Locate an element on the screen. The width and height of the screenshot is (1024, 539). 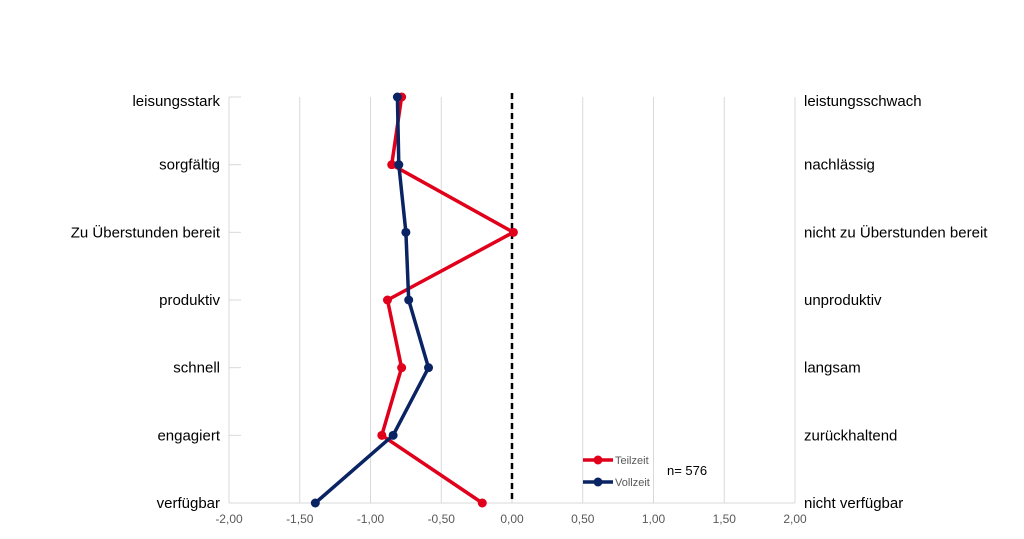
x-tick-label: -0,50 is located at coordinates (442, 519).